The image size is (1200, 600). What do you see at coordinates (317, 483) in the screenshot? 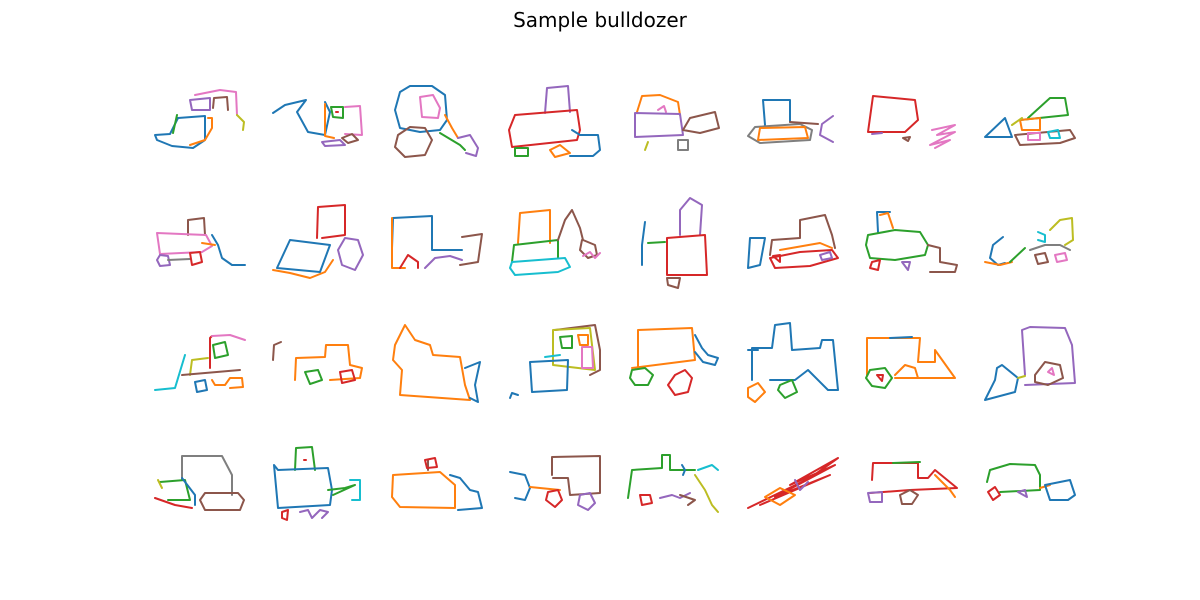
I see `sketch-r4c2` at bounding box center [317, 483].